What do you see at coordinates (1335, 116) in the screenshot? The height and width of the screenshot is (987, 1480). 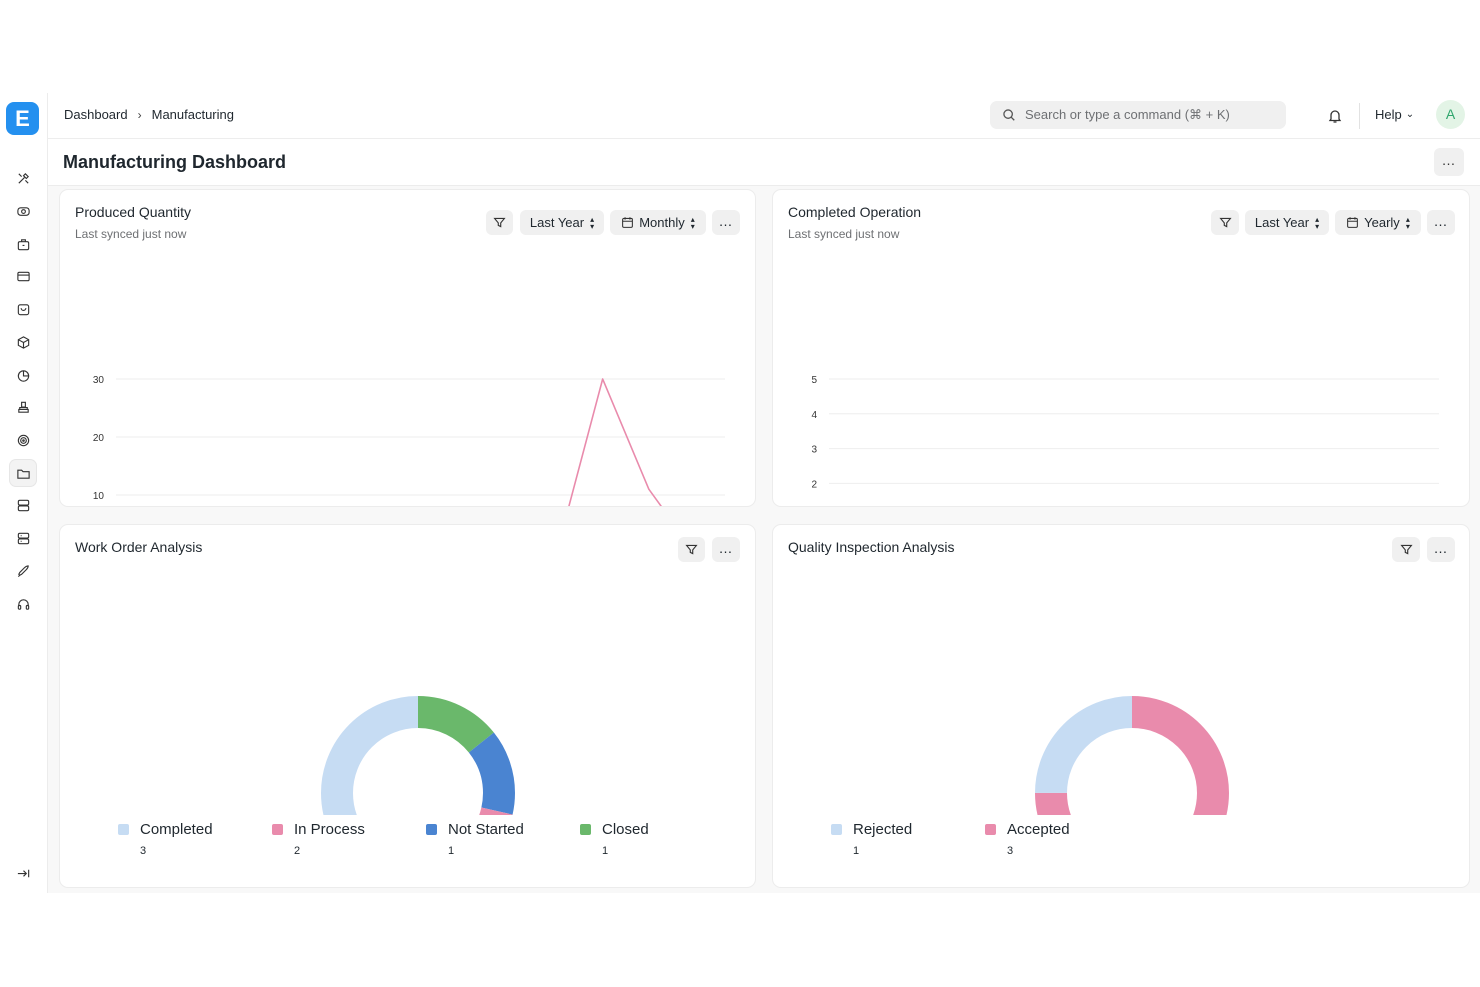 I see `notification-bell-icon` at bounding box center [1335, 116].